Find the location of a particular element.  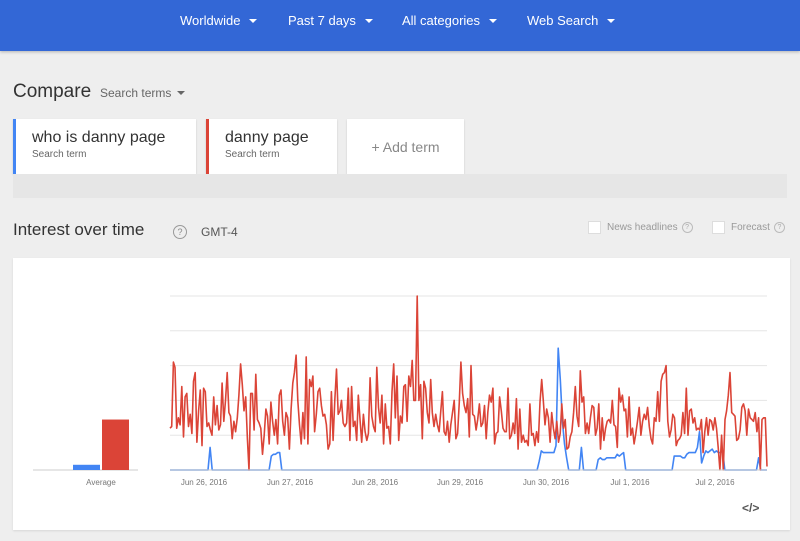

term-card-danny-page: danny page Search term is located at coordinates (271, 146).